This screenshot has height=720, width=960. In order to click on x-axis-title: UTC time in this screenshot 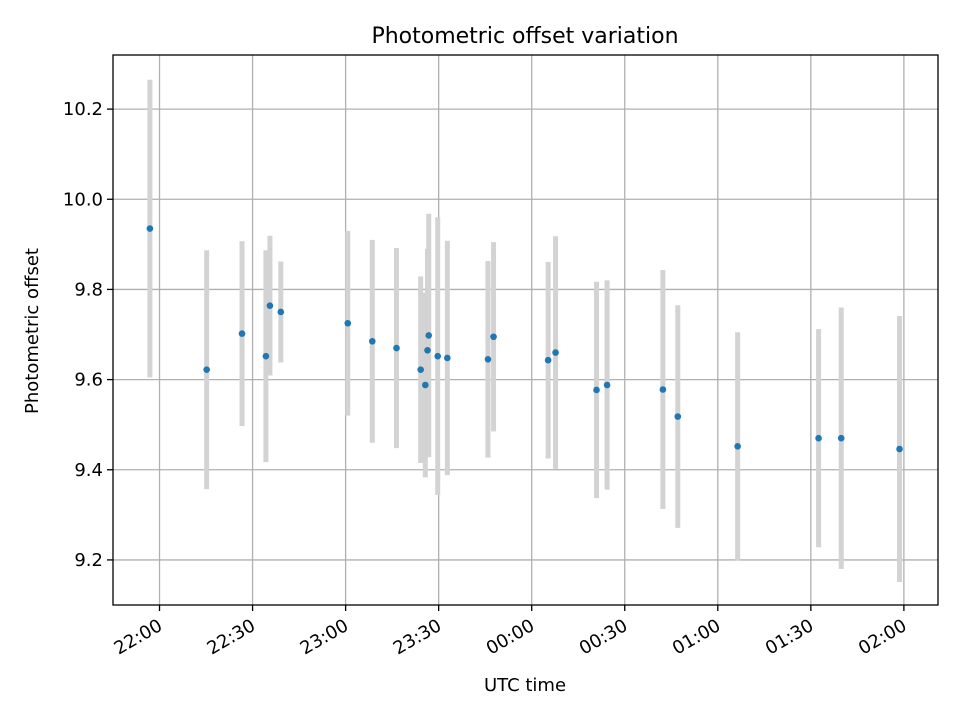, I will do `click(525, 685)`.